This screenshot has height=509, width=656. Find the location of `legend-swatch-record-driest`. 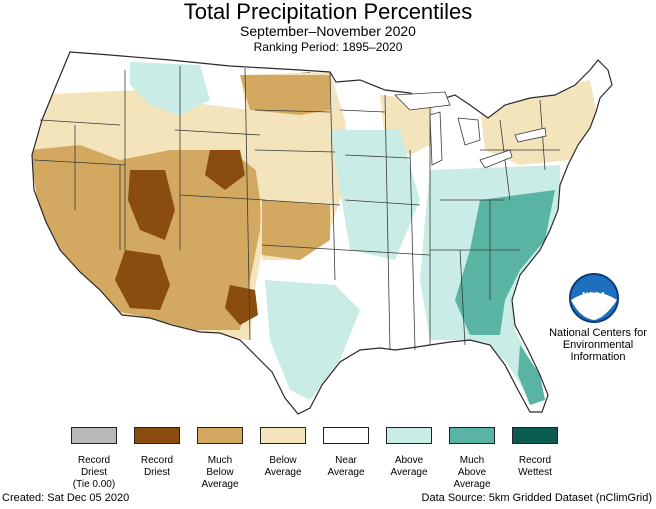

legend-swatch-record-driest is located at coordinates (157, 435).